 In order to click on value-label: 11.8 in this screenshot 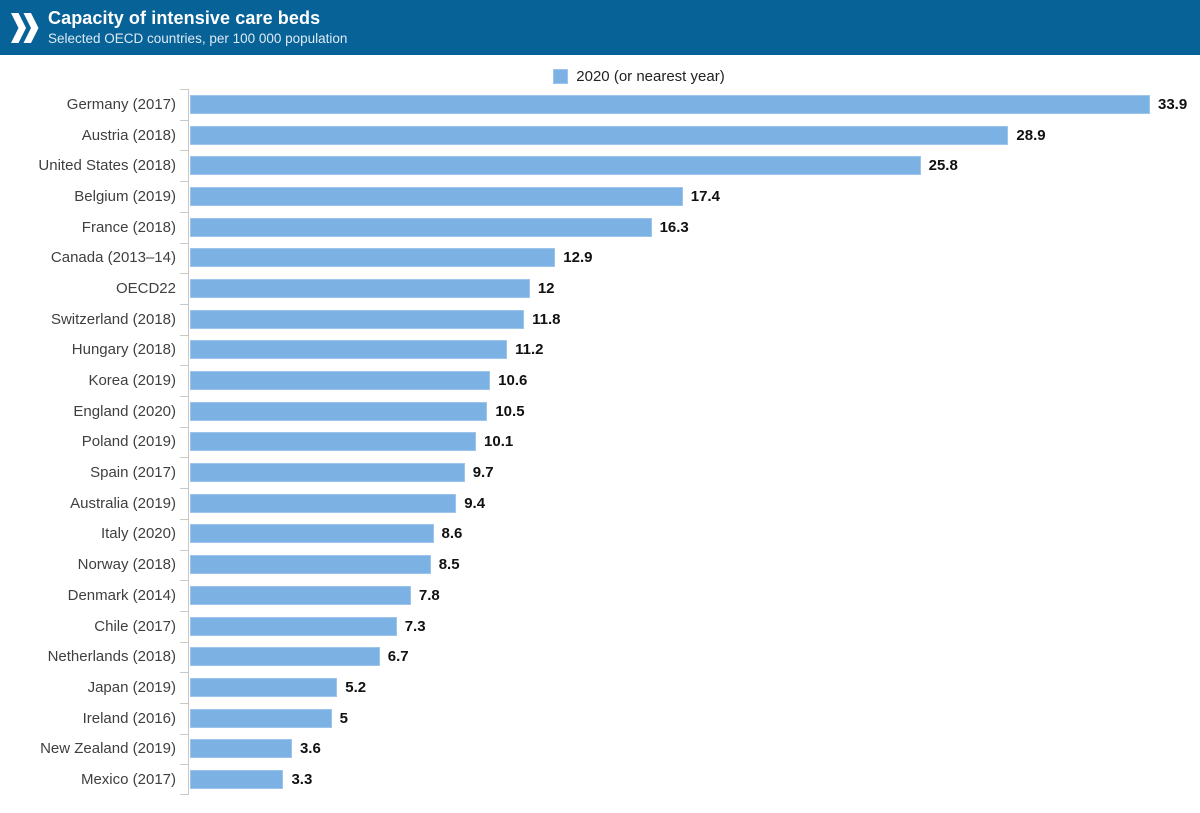, I will do `click(546, 319)`.